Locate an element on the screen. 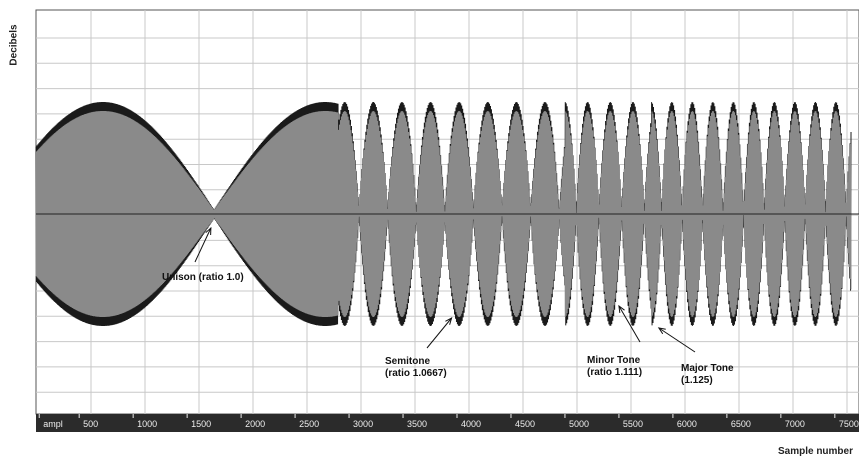  annotation-minor-tone: Minor Tone (ratio 1.111) is located at coordinates (614, 367).